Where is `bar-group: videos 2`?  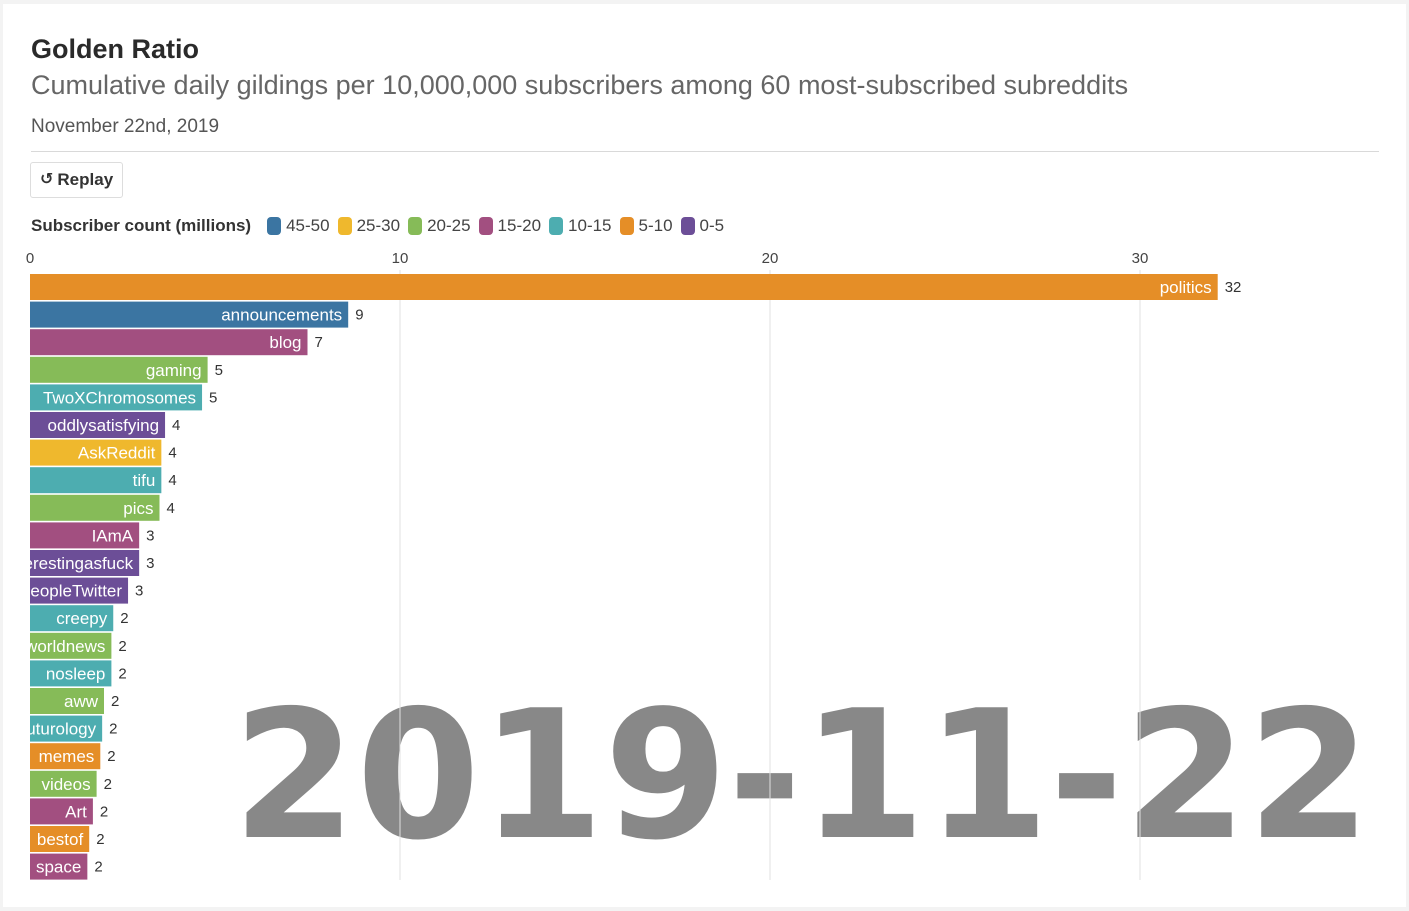
bar-group: videos 2 is located at coordinates (71, 783).